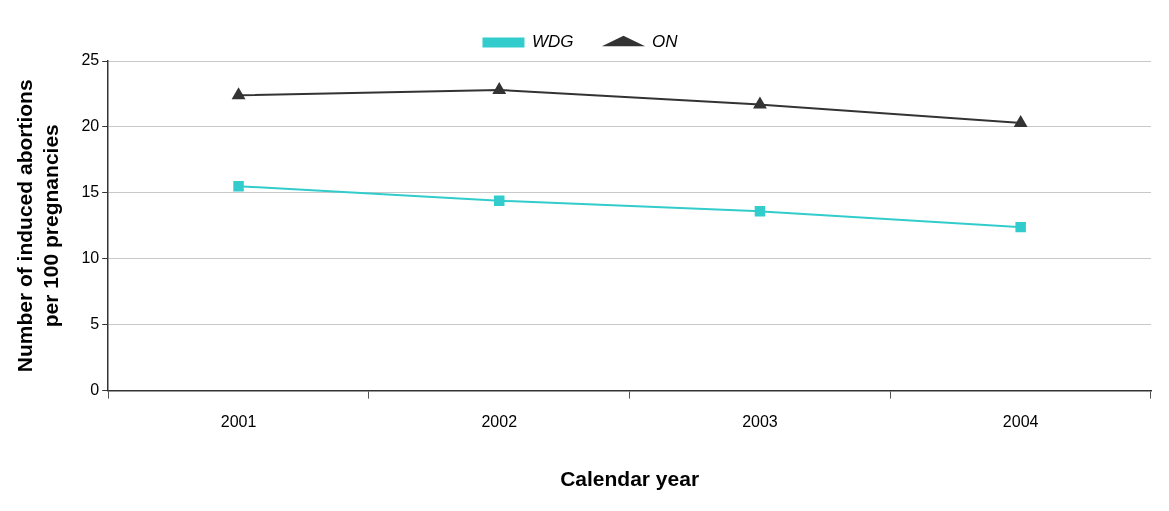 The height and width of the screenshot is (511, 1169). I want to click on legend-label: WDG, so click(552, 42).